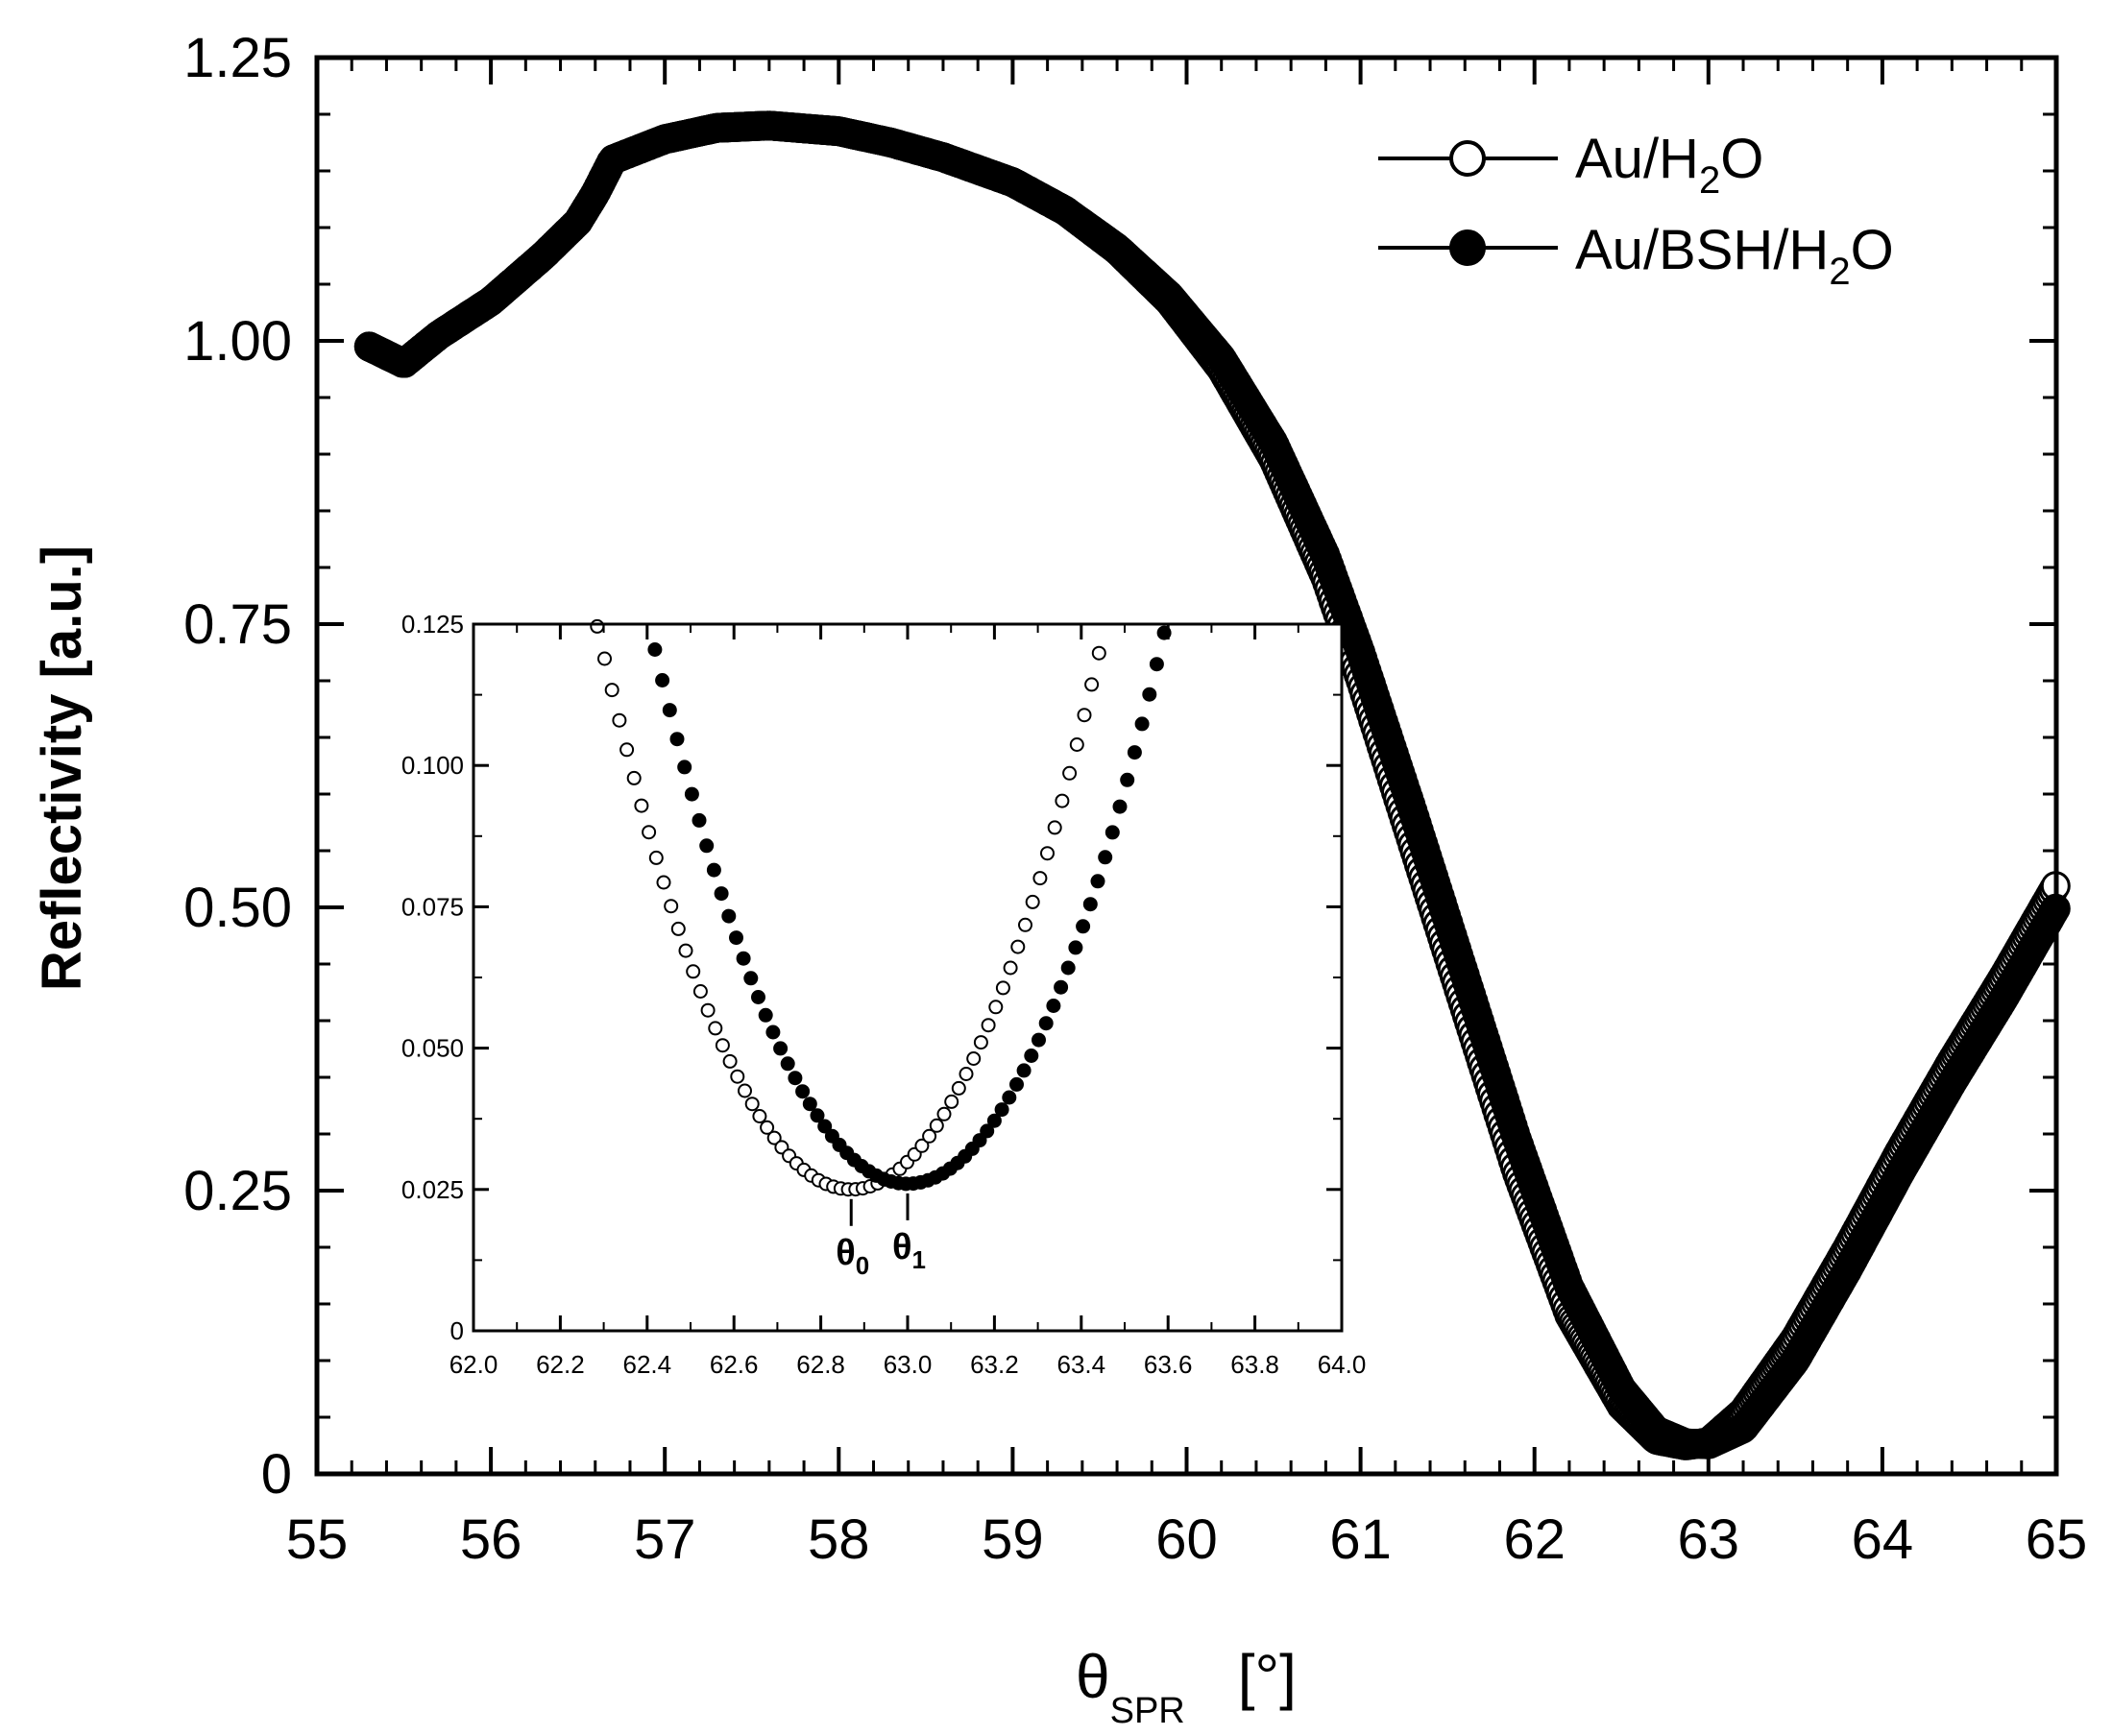 This screenshot has height=1736, width=2112. I want to click on legend-label-au-bsh-h2o-a: Au/BSH/H, so click(1702, 250).